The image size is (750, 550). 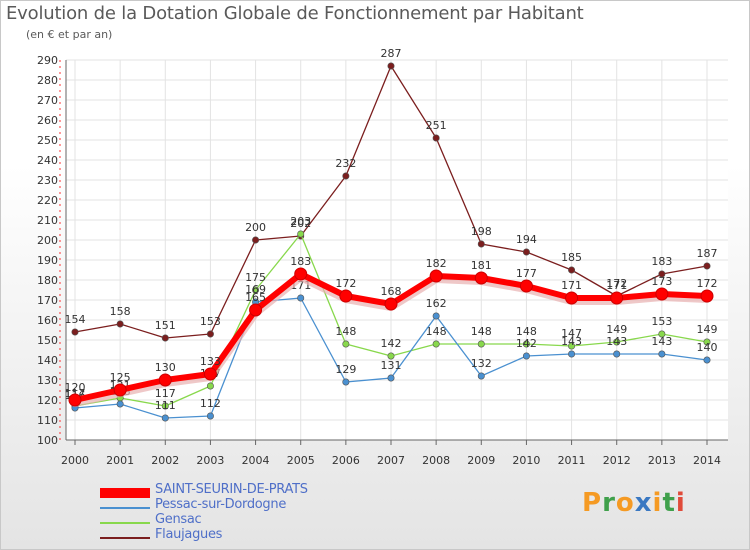 What do you see at coordinates (210, 361) in the screenshot?
I see `data-label-saint-seurin-de-prats: 133` at bounding box center [210, 361].